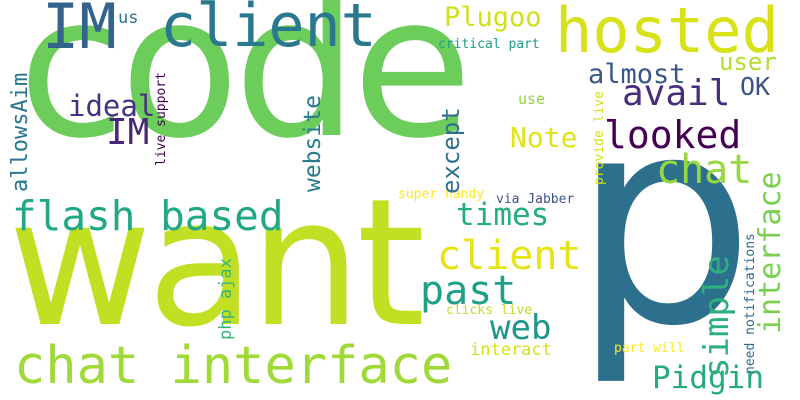  Describe the element at coordinates (649, 348) in the screenshot. I see `word-part-will: part will` at that location.